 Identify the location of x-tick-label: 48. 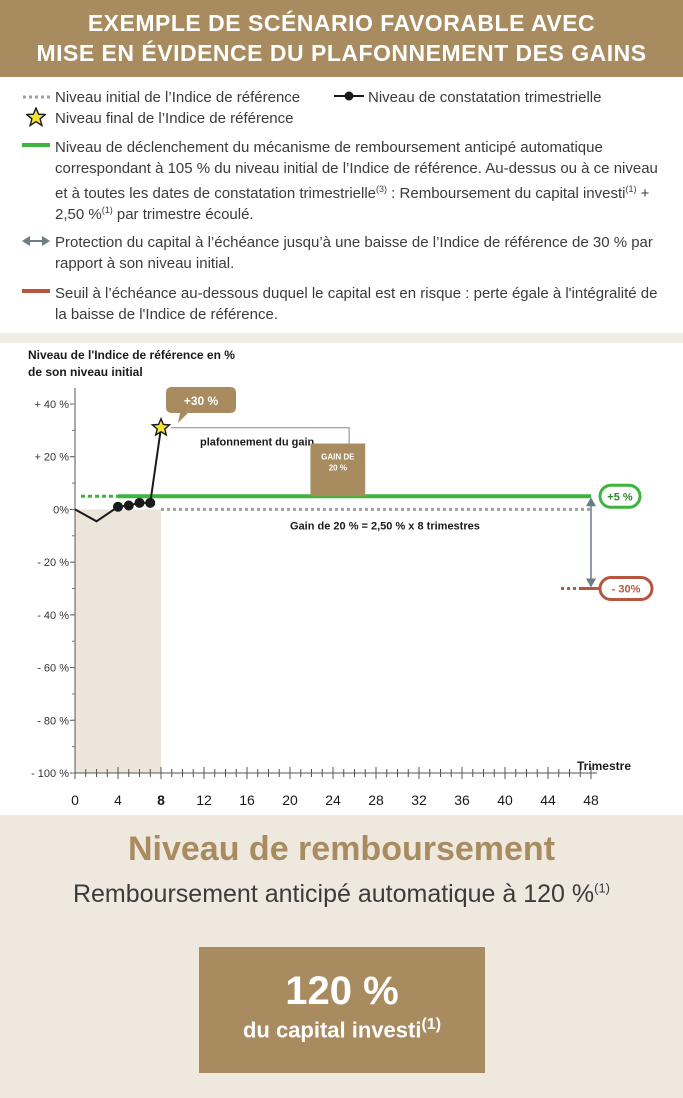
(591, 800).